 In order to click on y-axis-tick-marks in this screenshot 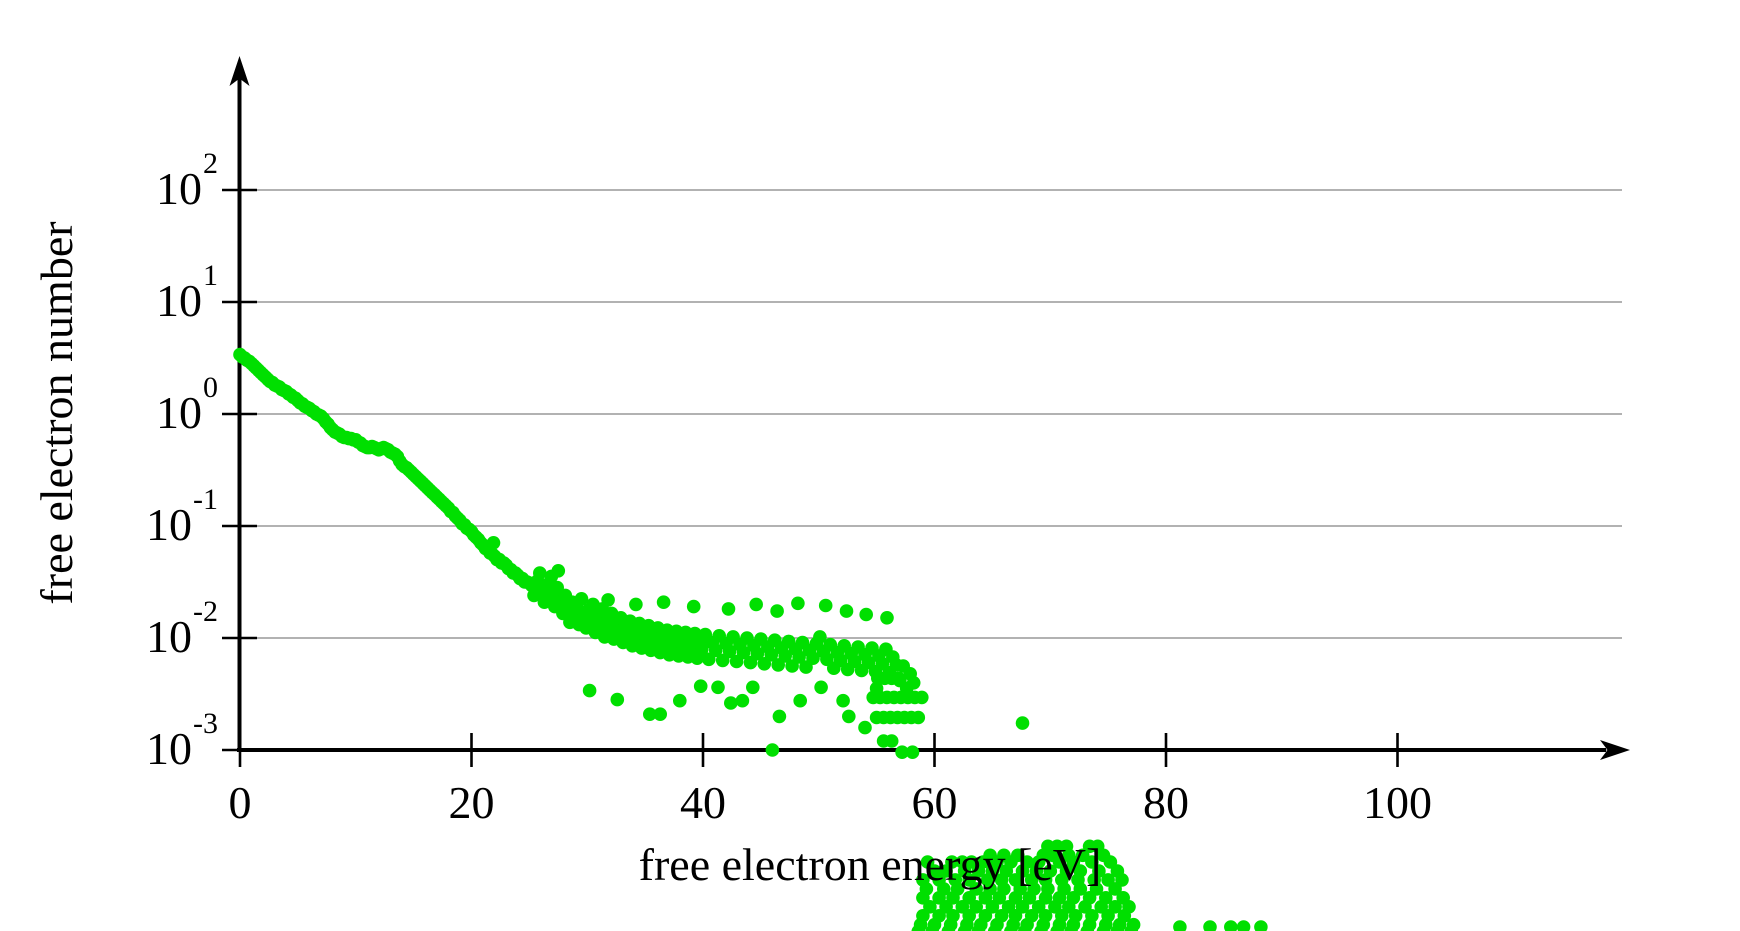, I will do `click(239, 470)`.